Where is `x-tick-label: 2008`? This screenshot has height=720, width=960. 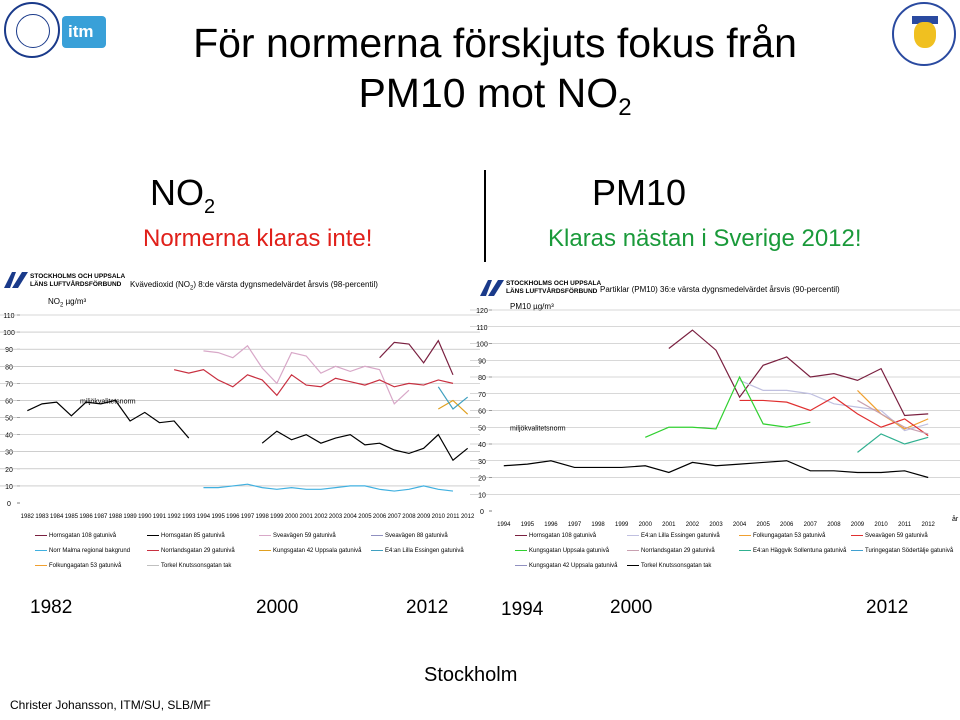
x-tick-label: 2008 is located at coordinates (409, 517).